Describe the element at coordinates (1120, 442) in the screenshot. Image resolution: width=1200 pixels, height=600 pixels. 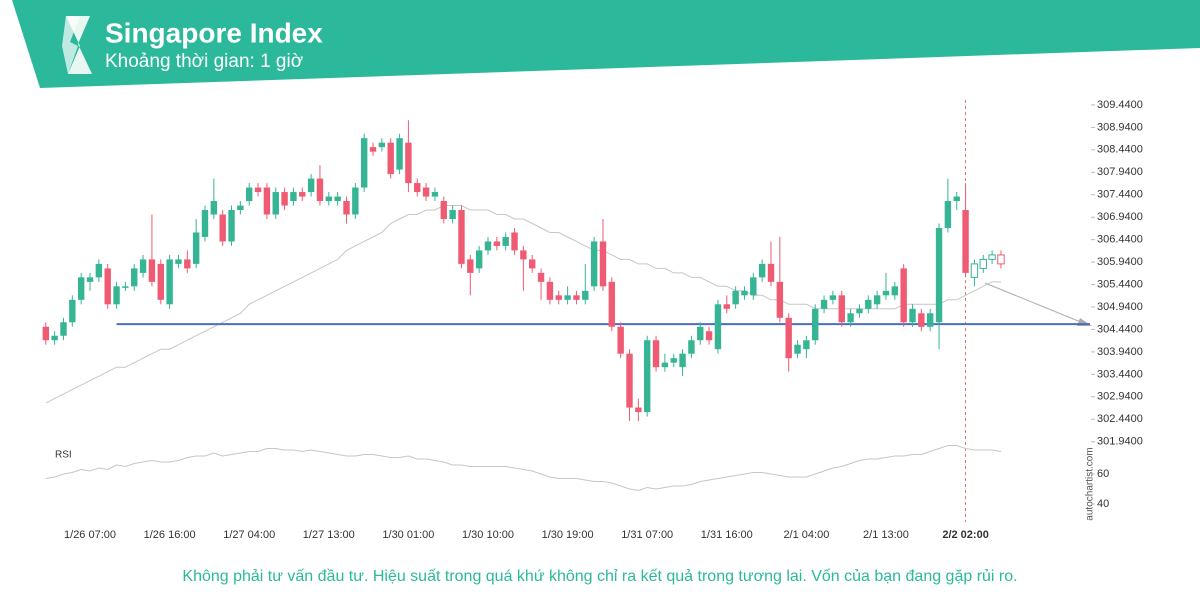
I see `y-tick-label: 301.9400` at that location.